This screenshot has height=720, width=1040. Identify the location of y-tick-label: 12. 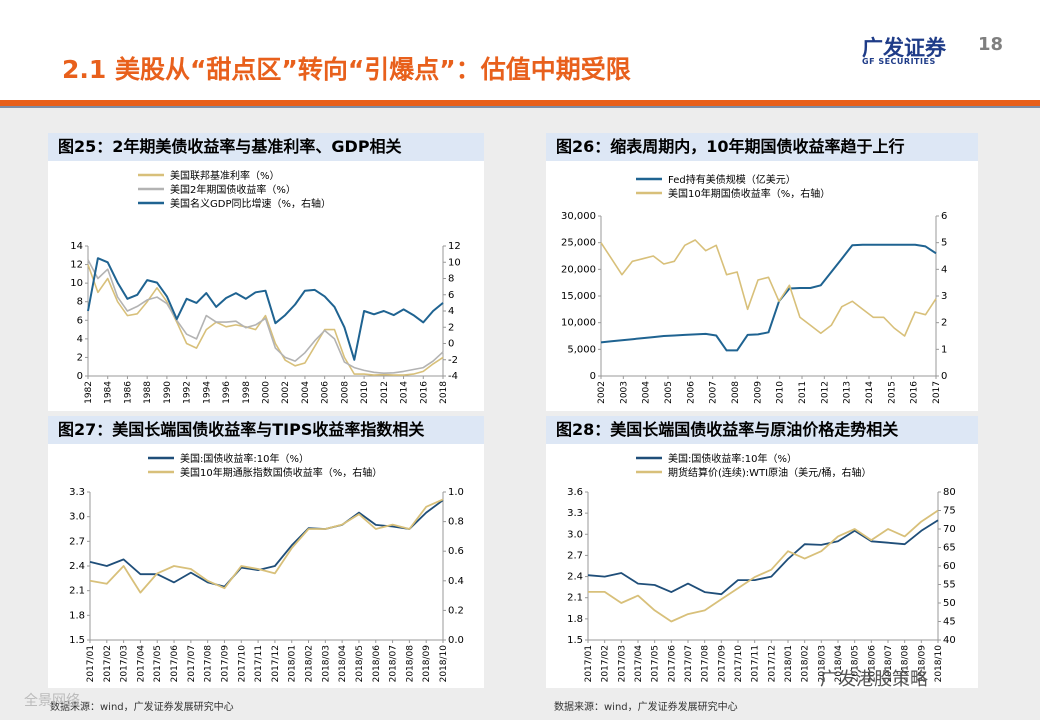
(76, 265).